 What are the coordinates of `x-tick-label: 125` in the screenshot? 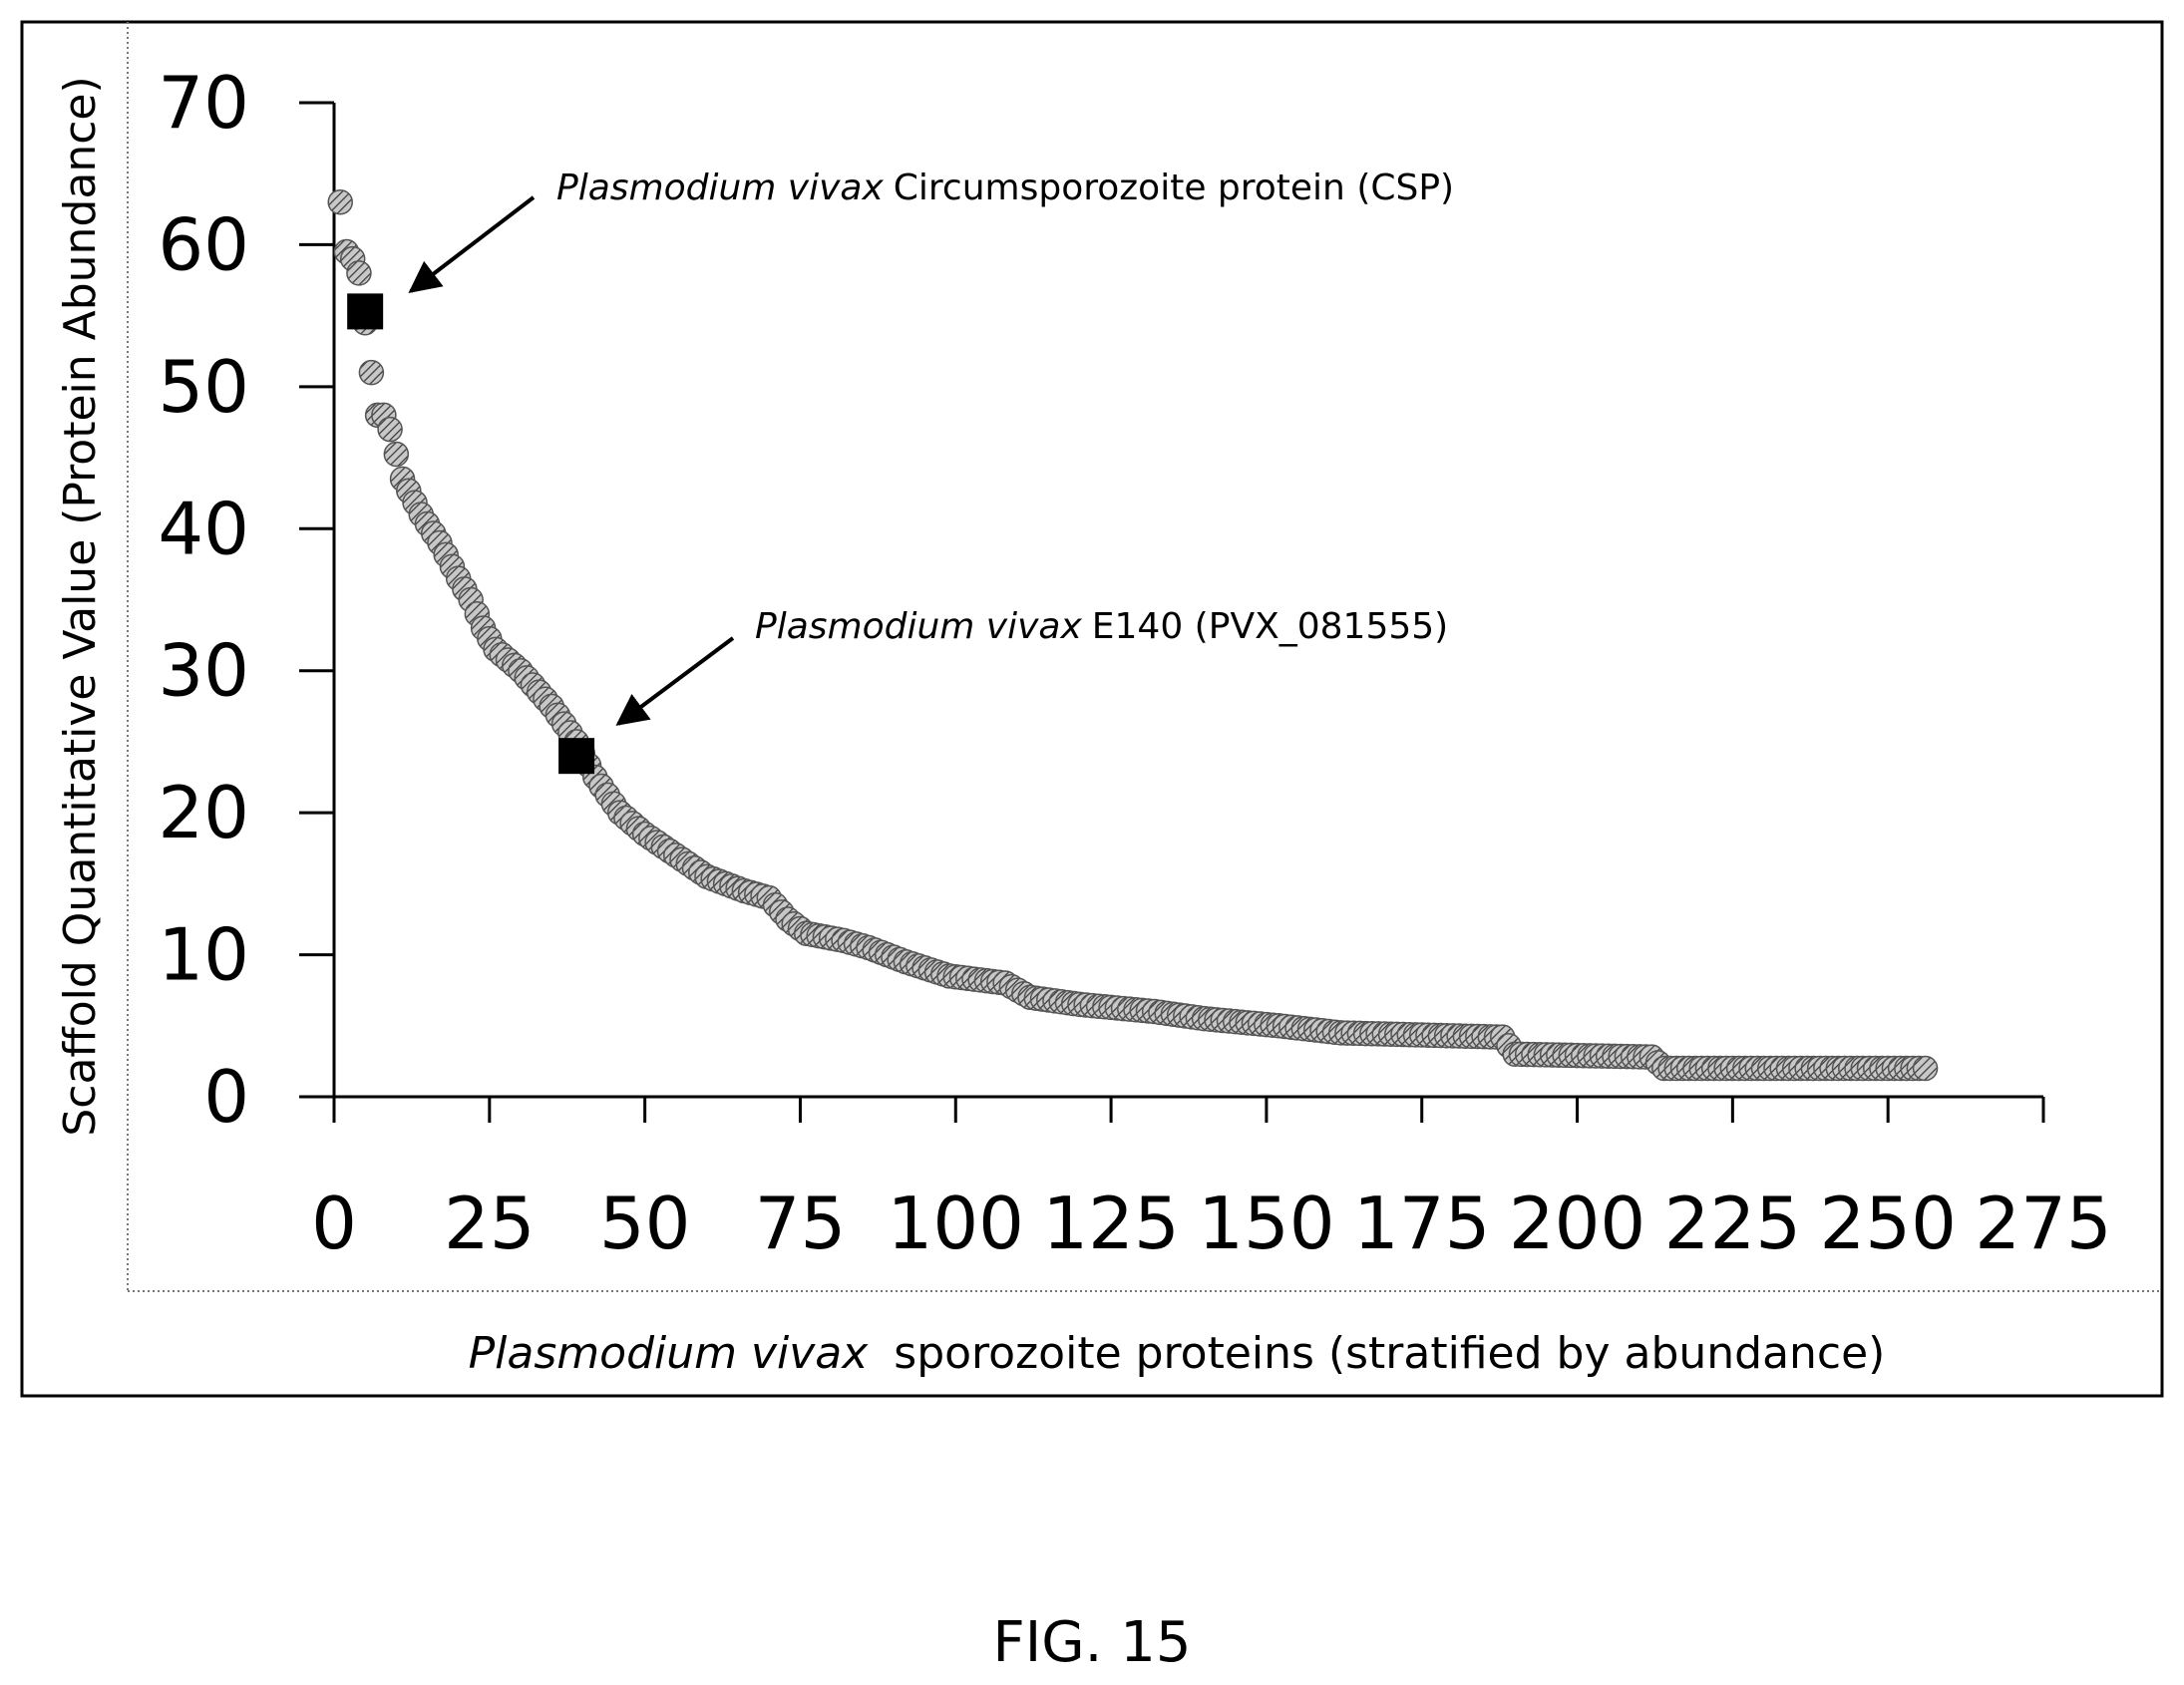 It's located at (1110, 1223).